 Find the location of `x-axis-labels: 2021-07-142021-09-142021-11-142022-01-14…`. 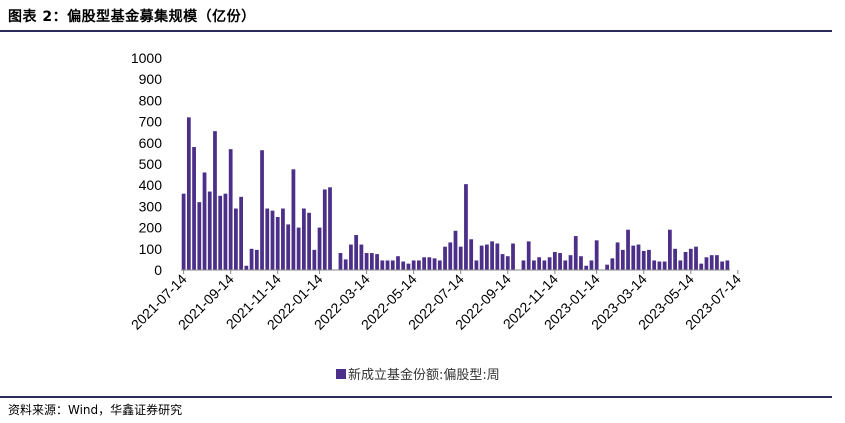

x-axis-labels: 2021-07-142021-09-142021-11-142022-01-14… is located at coordinates (436, 302).